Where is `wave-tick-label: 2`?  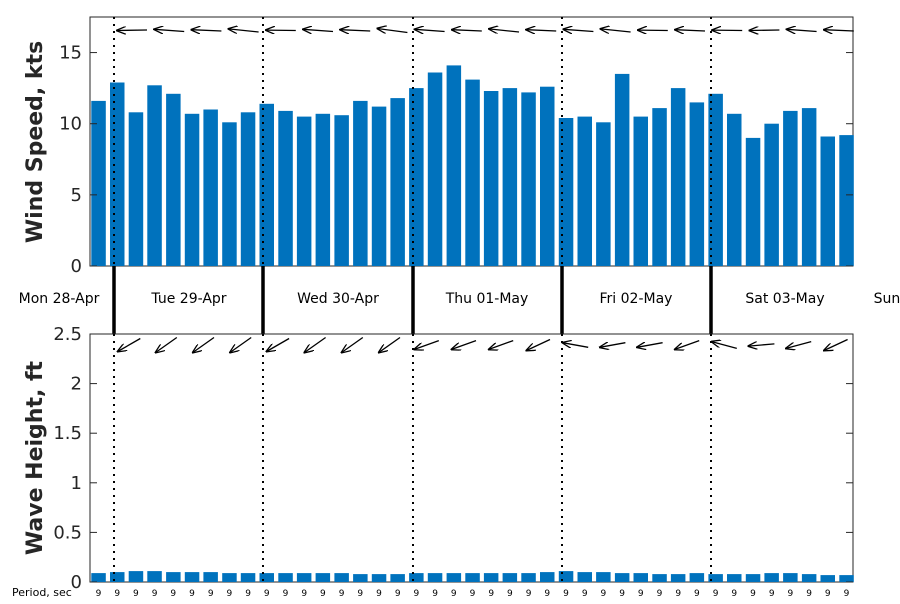
wave-tick-label: 2 is located at coordinates (76, 384).